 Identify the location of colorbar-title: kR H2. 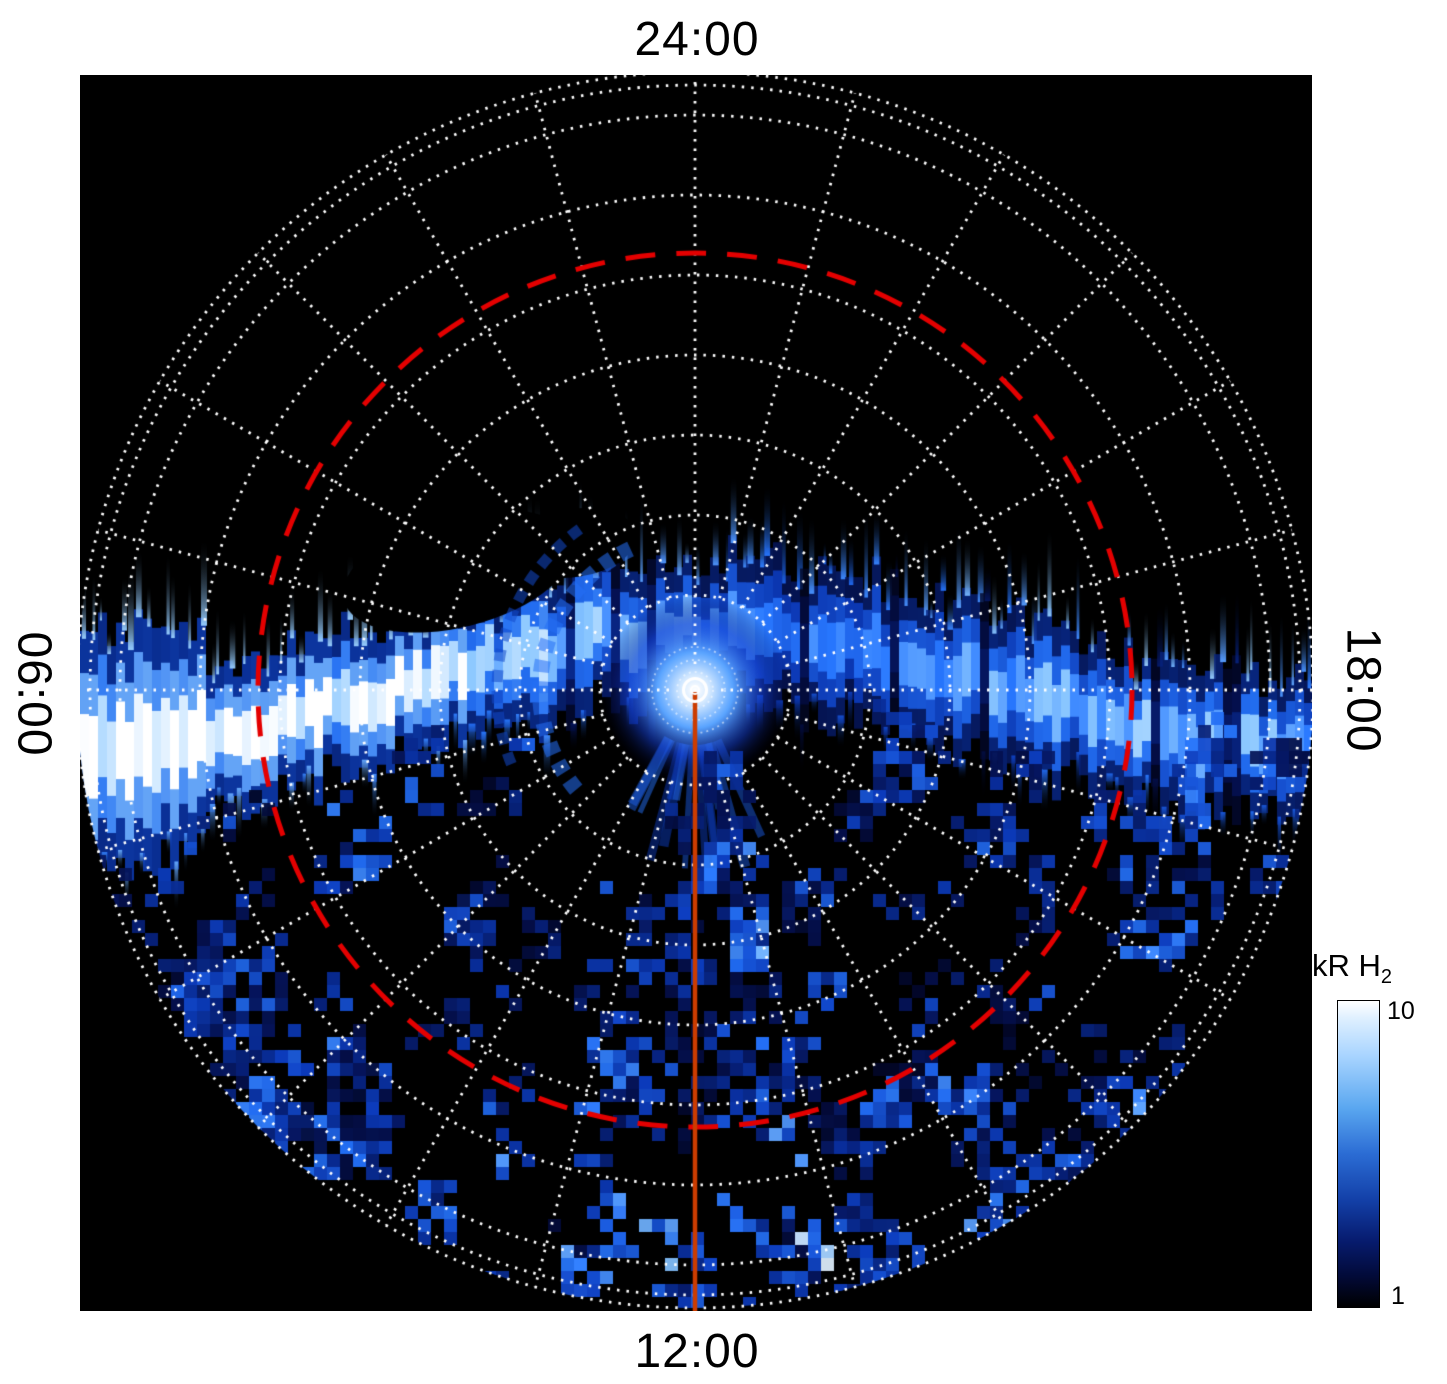
(1352, 968).